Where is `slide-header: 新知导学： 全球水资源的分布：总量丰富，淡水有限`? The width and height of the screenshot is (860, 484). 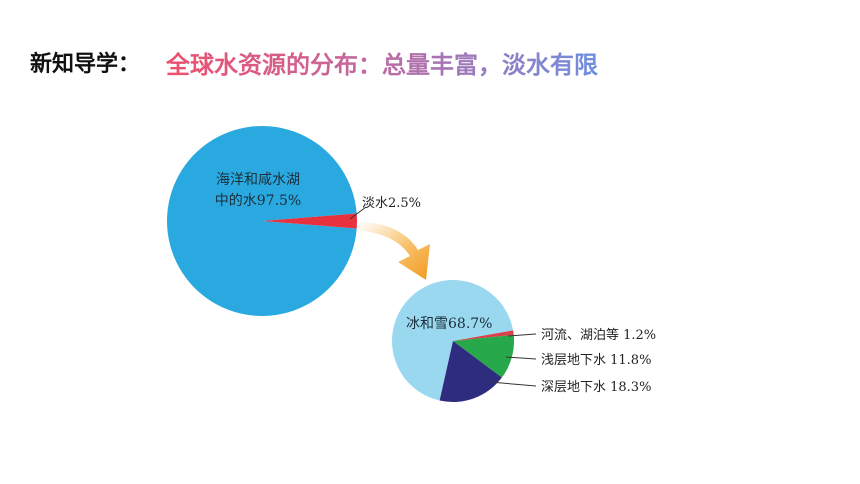 slide-header: 新知导学： 全球水资源的分布：总量丰富，淡水有限 is located at coordinates (314, 62).